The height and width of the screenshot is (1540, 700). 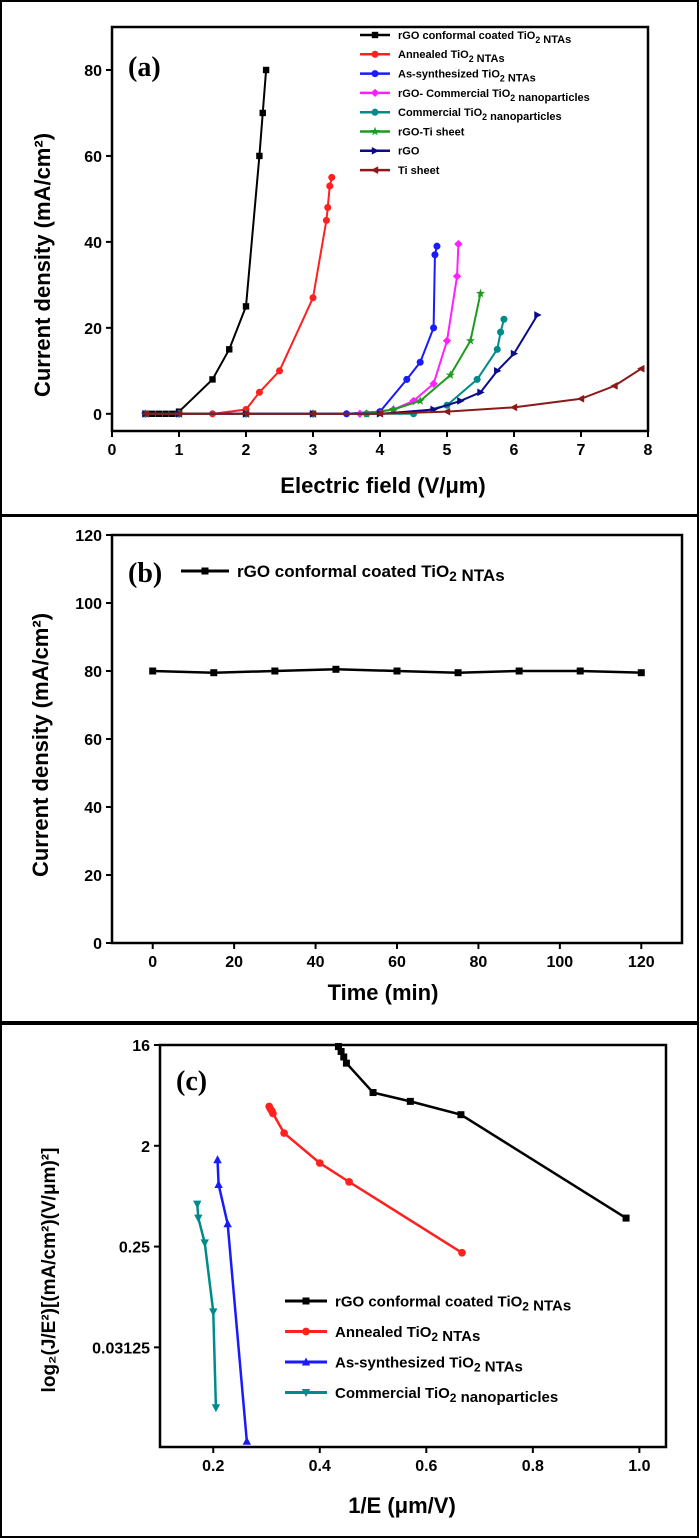 I want to click on legend-label: rGO- Commercial TiO2 nanoparticles, so click(x=494, y=96).